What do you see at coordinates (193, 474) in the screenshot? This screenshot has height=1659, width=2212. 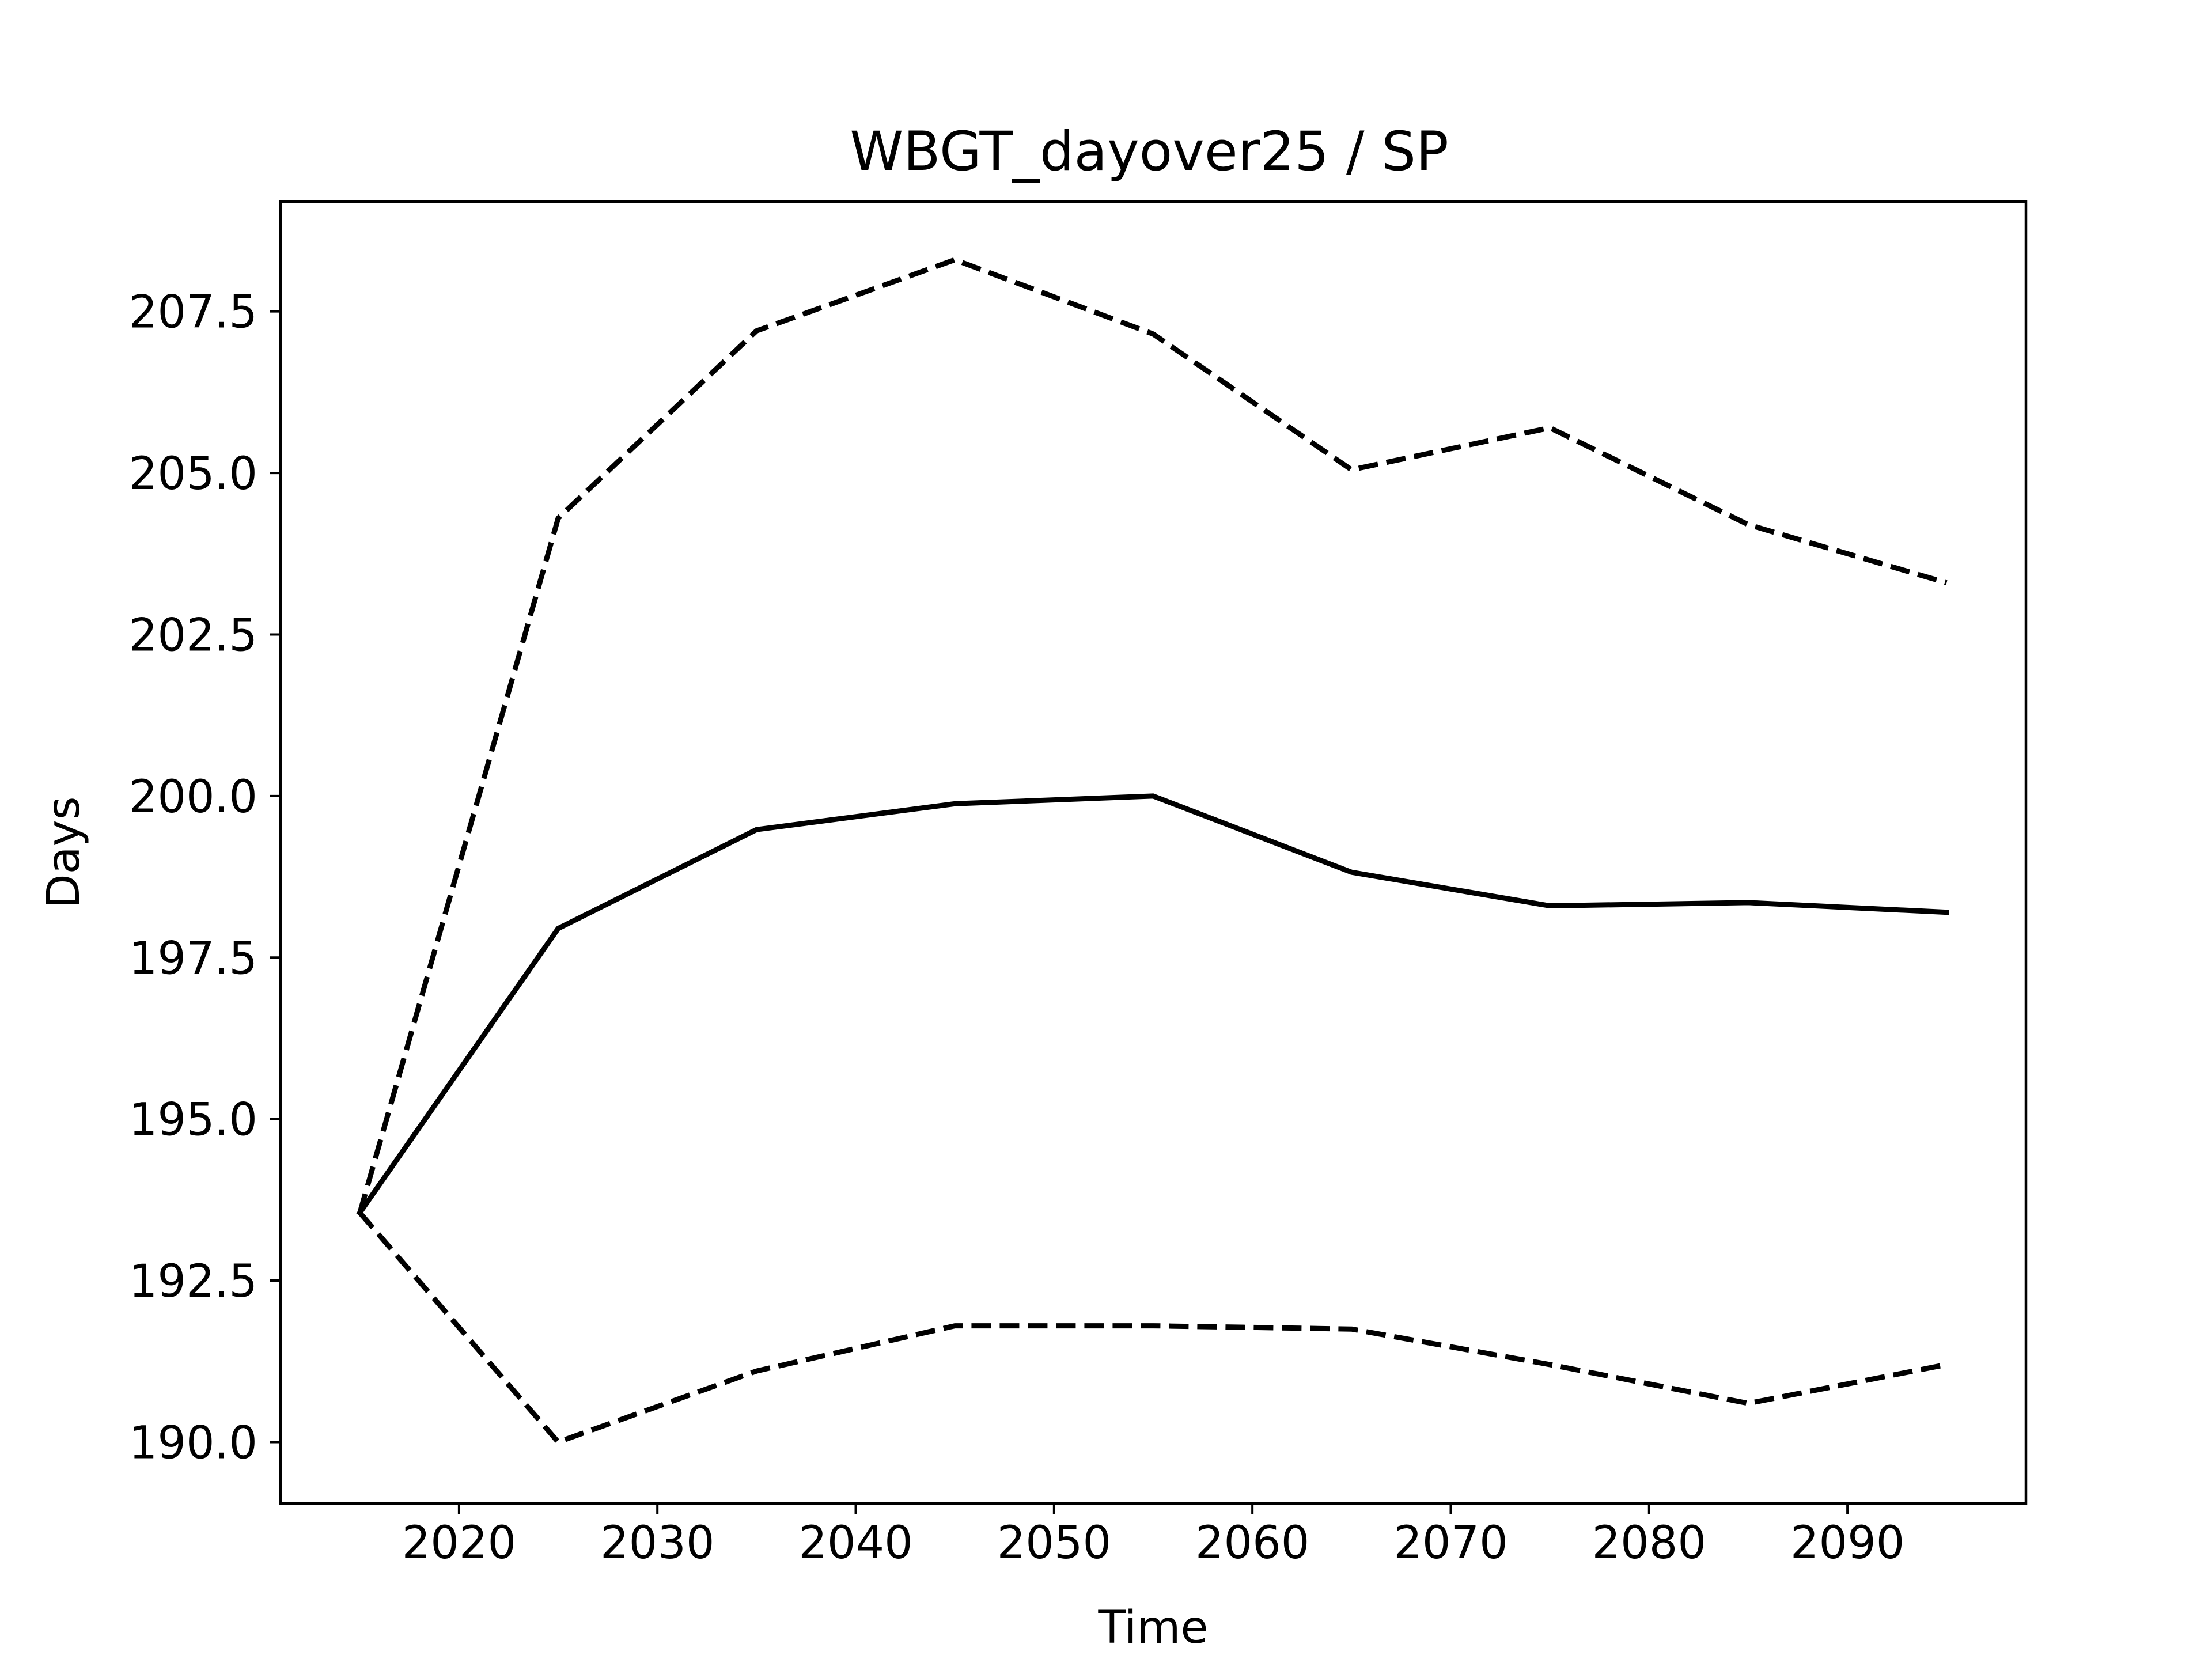 I see `y-tick-label: 205.0` at bounding box center [193, 474].